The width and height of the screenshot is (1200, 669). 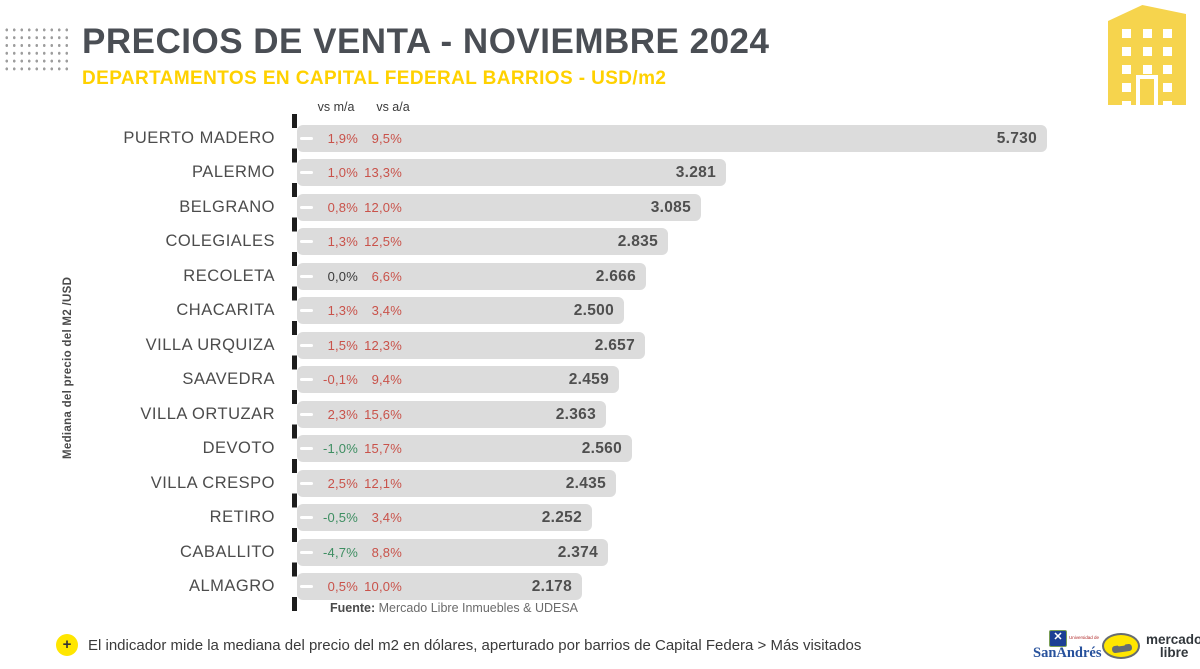 I want to click on column-header-vs-ma: vs m/a, so click(x=336, y=107).